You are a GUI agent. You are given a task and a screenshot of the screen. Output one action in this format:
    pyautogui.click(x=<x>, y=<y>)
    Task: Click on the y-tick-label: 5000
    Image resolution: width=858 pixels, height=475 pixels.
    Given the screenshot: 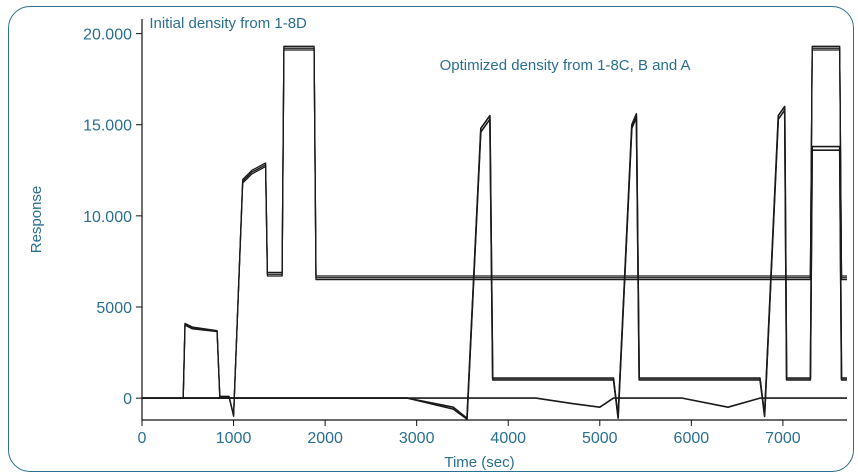 What is the action you would take?
    pyautogui.click(x=114, y=308)
    